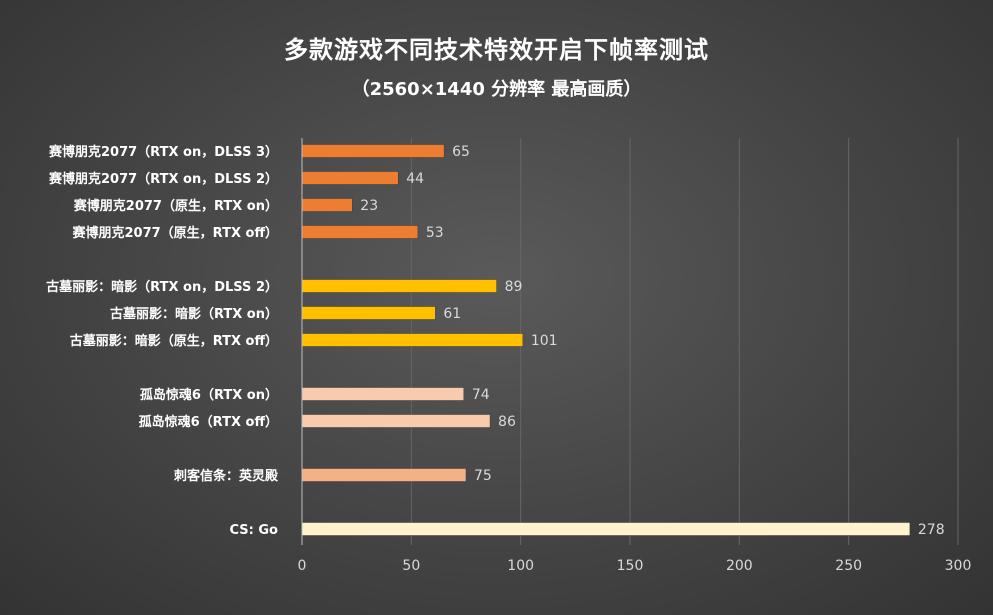  I want to click on value-label: 44, so click(415, 179).